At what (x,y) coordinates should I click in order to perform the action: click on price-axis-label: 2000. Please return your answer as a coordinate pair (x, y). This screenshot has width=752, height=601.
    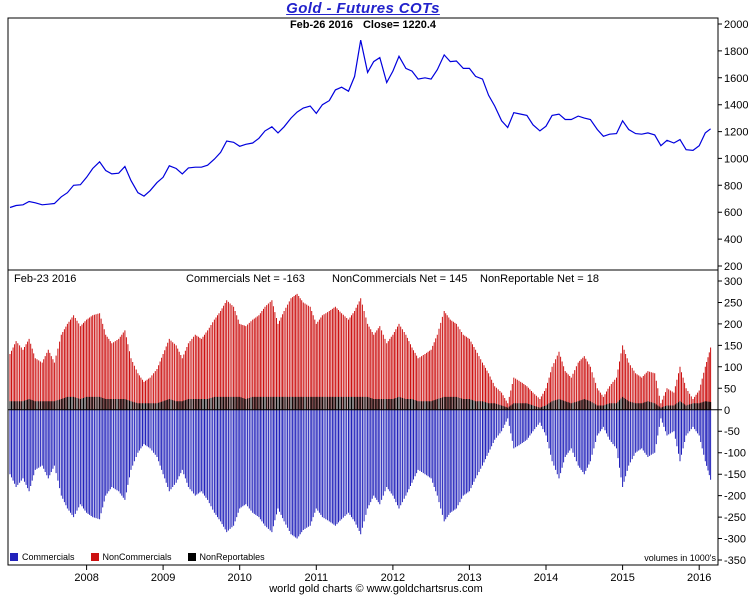
    Looking at the image, I should click on (736, 25).